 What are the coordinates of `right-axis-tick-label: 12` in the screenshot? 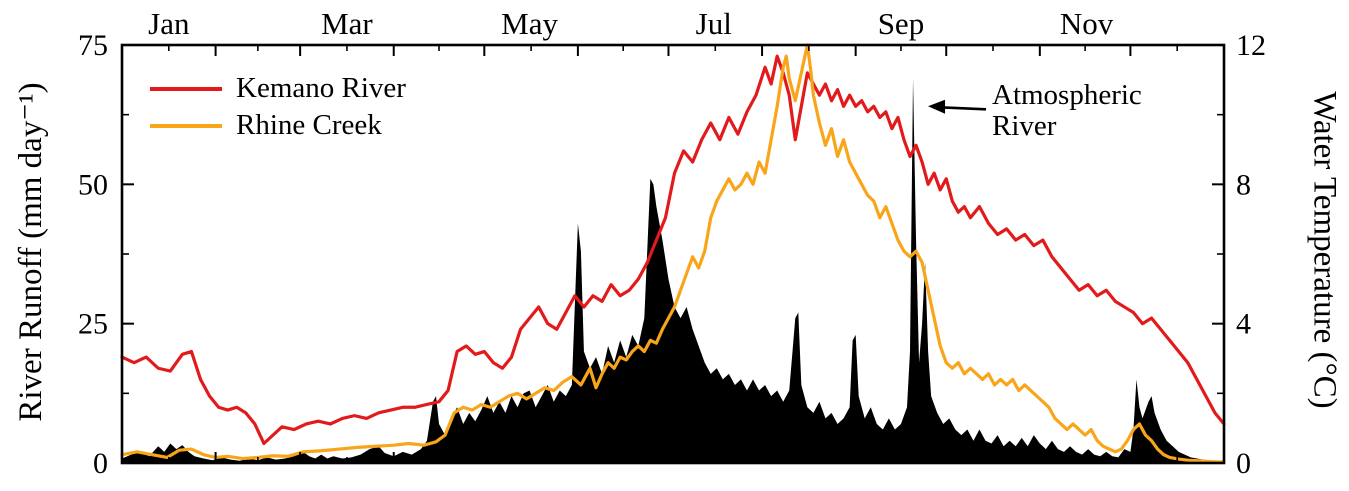 It's located at (1251, 45).